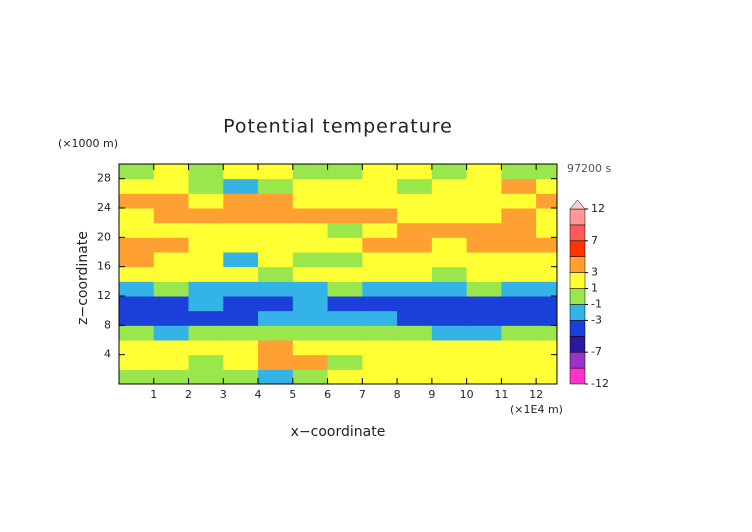  Describe the element at coordinates (594, 240) in the screenshot. I see `colorbar-label: 7` at that location.